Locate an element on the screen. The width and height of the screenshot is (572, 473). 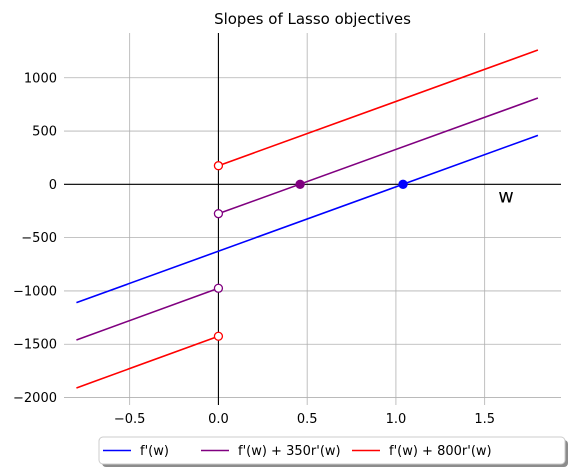
legend-label-2: f'(w) + 800r'(w) is located at coordinates (440, 451).